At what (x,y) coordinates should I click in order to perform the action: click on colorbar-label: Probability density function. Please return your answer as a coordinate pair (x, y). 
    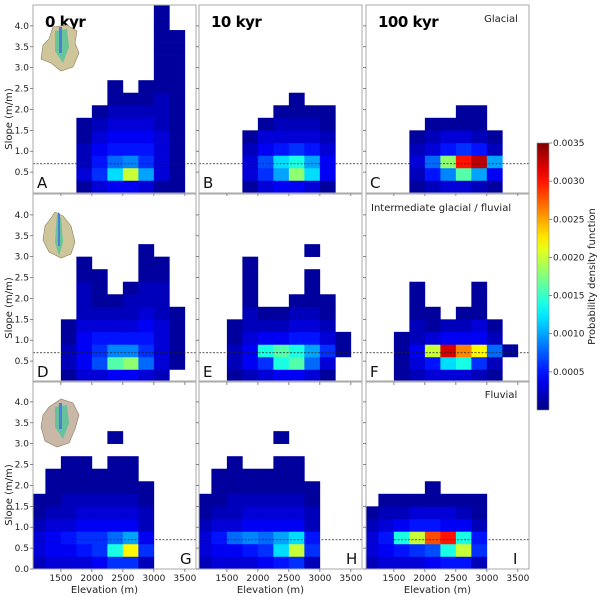
    Looking at the image, I should click on (592, 276).